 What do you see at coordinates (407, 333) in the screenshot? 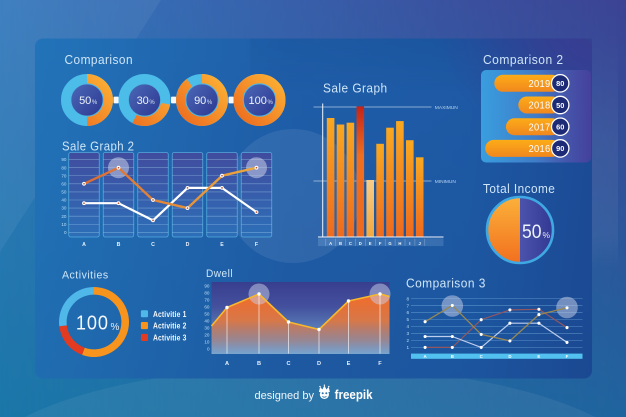
I see `svg-text: 3` at bounding box center [407, 333].